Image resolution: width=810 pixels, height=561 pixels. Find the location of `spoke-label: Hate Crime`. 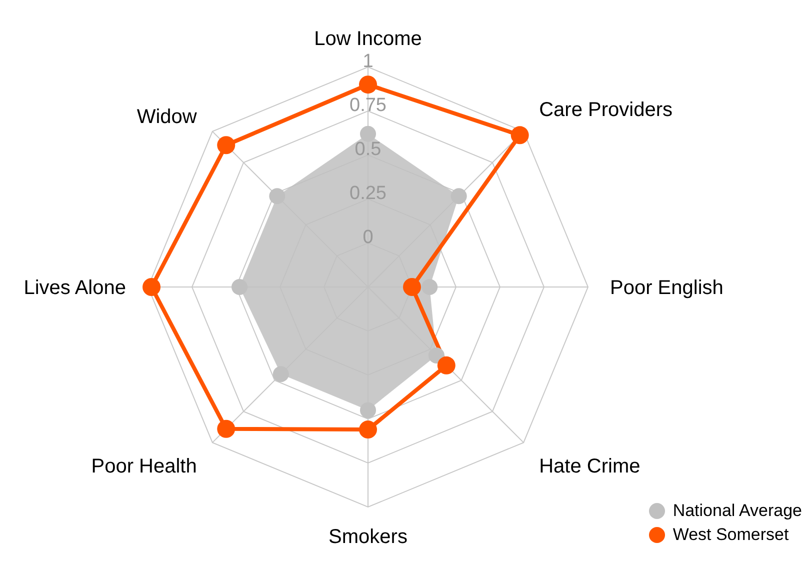

spoke-label: Hate Crime is located at coordinates (589, 466).